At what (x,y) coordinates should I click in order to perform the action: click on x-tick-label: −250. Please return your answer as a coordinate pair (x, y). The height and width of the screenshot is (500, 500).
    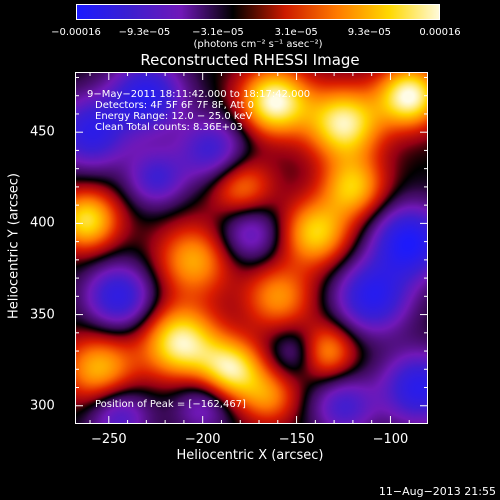
    Looking at the image, I should click on (108, 439).